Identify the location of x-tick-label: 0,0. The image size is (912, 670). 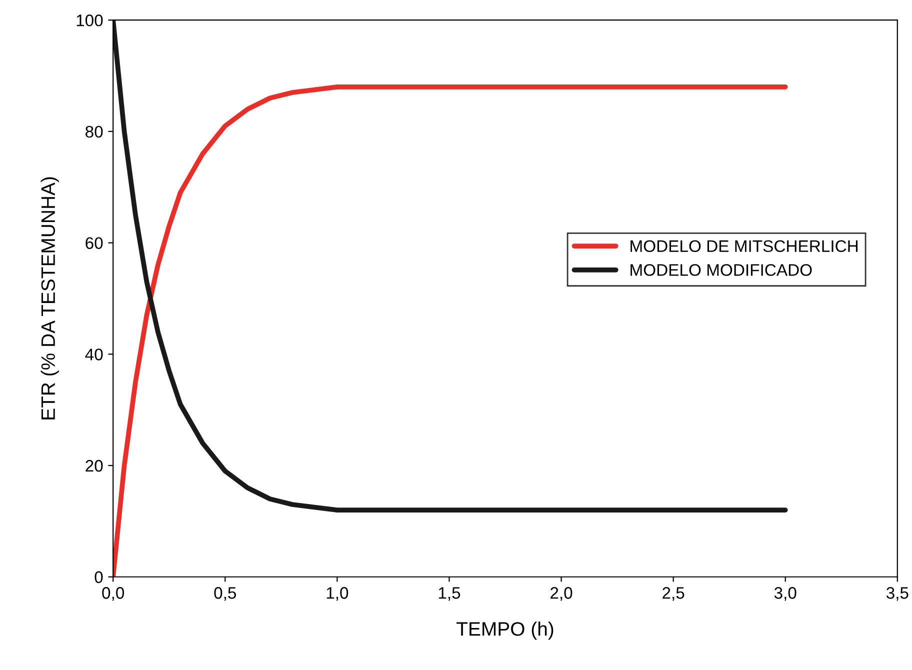
(113, 594).